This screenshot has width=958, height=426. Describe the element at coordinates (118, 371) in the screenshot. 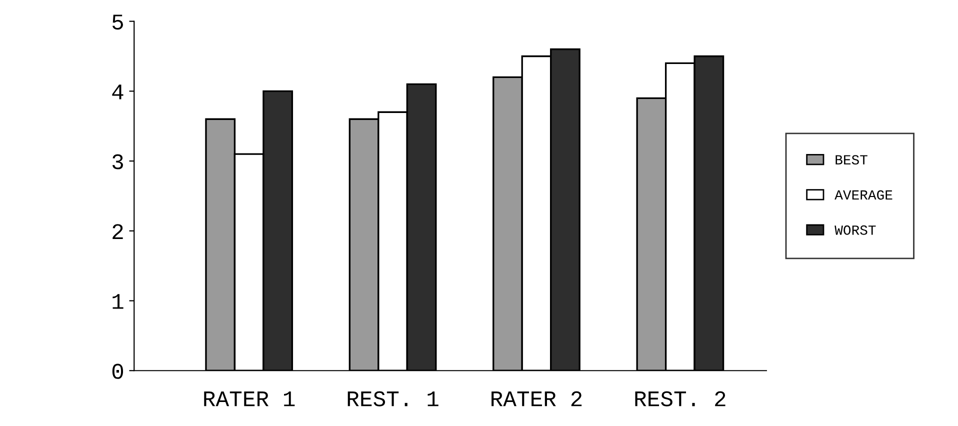

I see `y-tick-label: 0` at that location.